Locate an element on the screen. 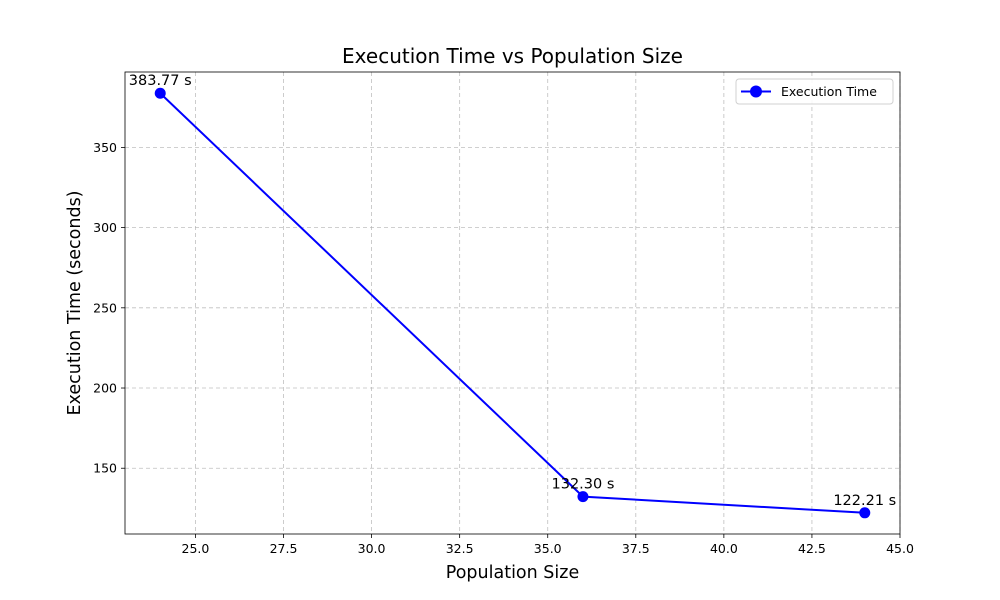  chart-title: Execution Time vs Population Size is located at coordinates (512, 56).